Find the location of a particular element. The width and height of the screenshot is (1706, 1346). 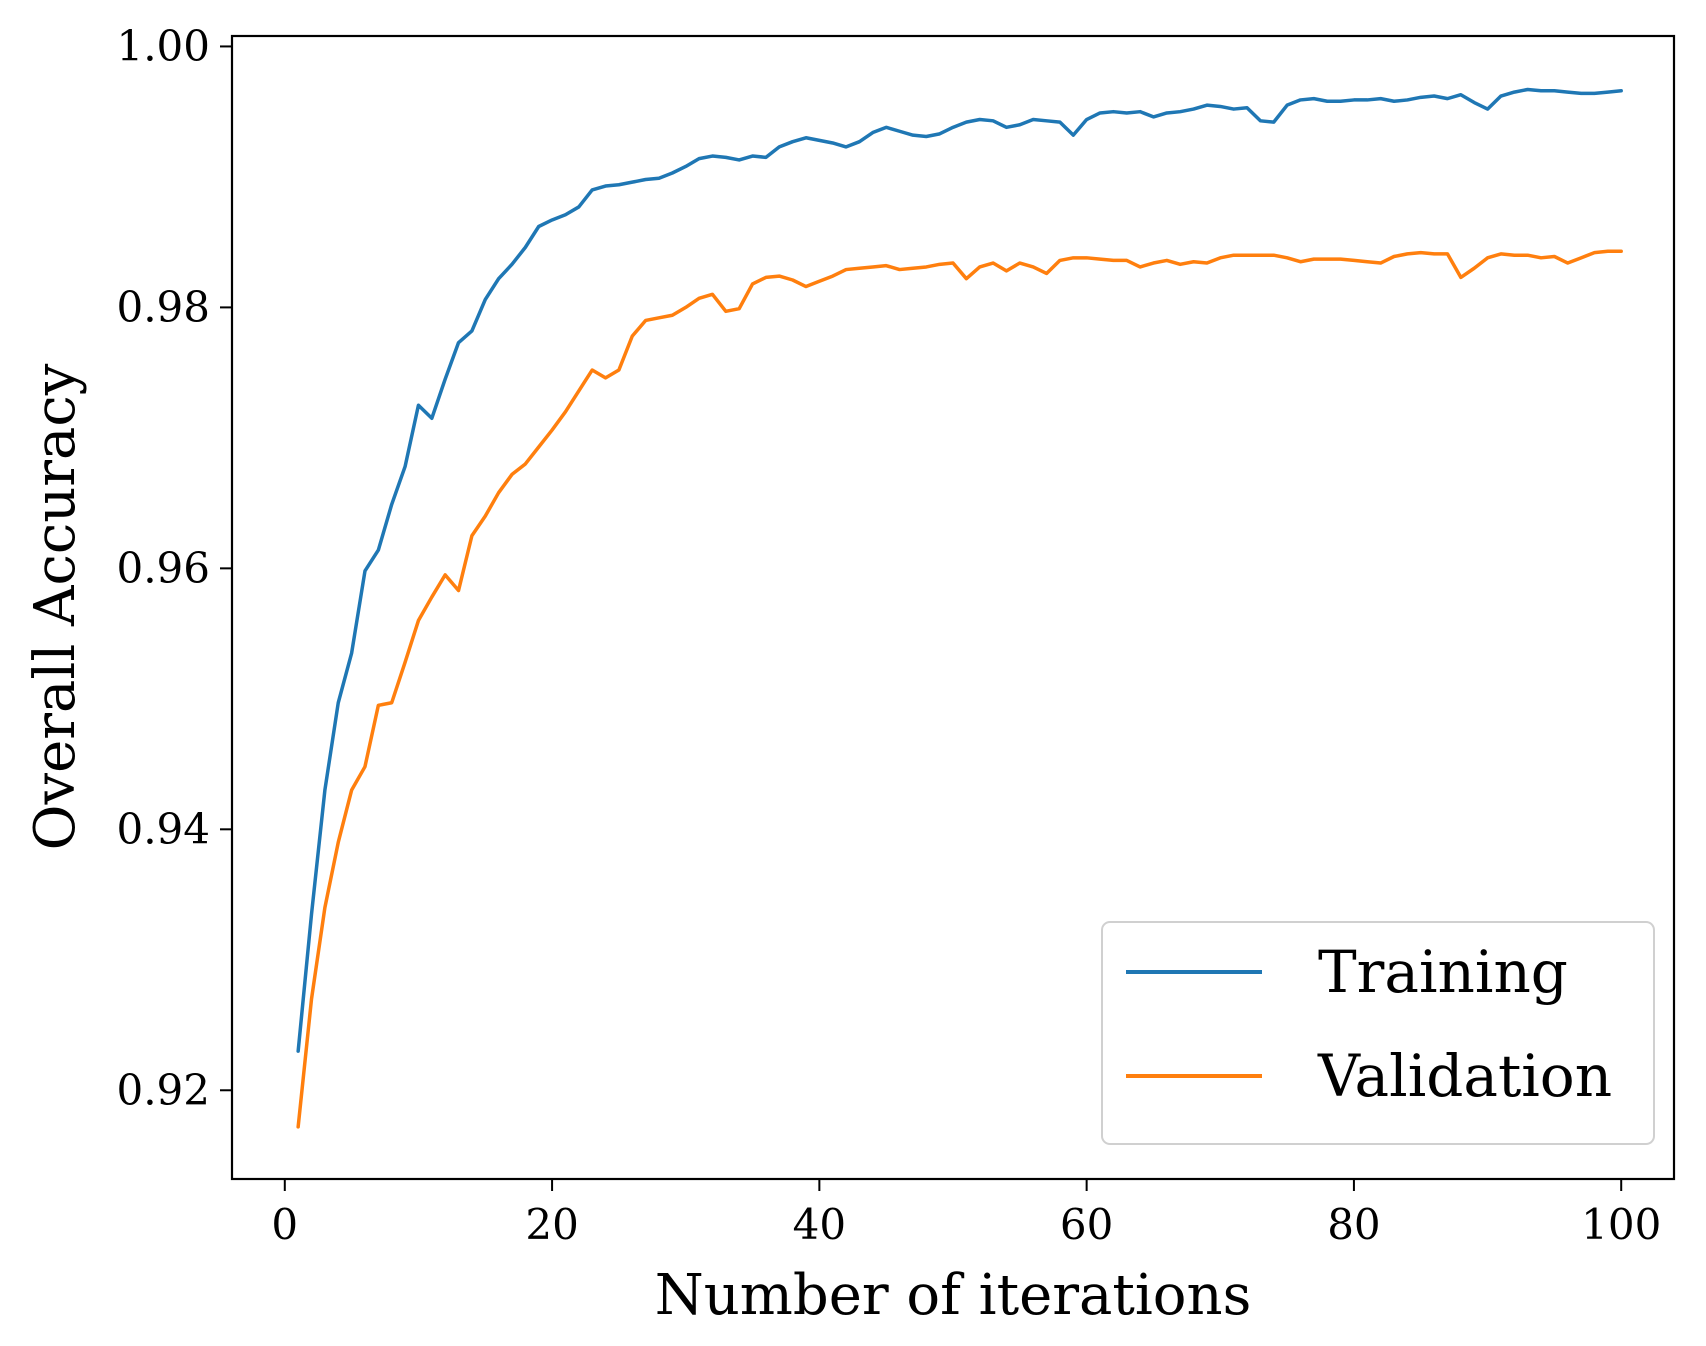

legend-frame is located at coordinates (1378, 1033).